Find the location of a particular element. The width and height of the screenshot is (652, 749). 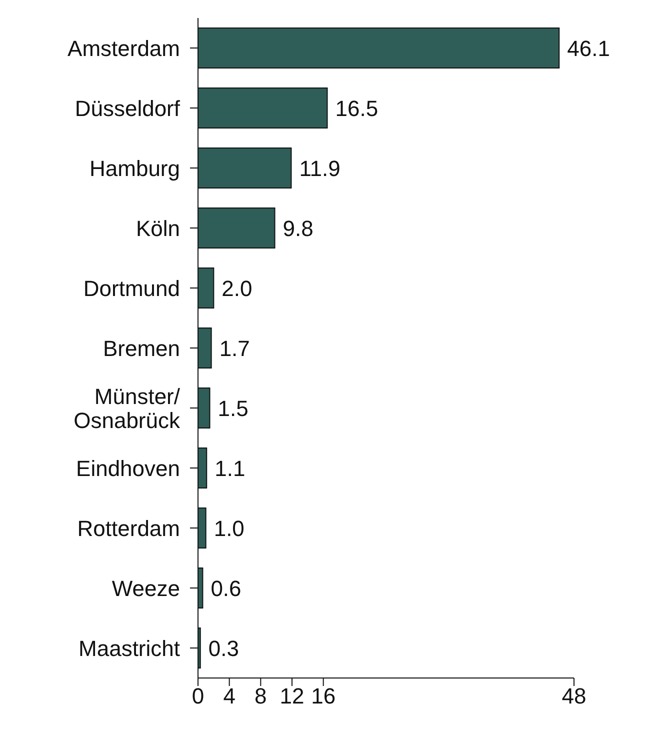

y-tick-label: Maastricht is located at coordinates (129, 648).